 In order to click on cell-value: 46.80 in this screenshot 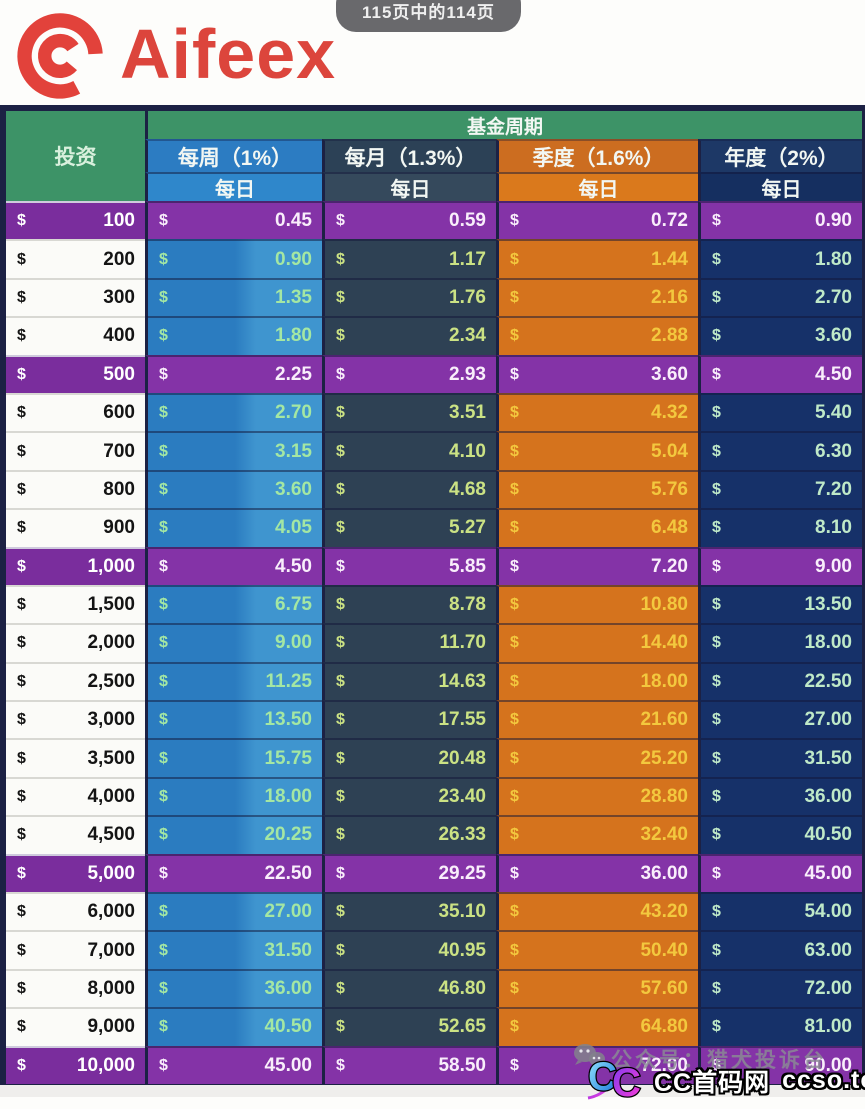, I will do `click(462, 988)`.